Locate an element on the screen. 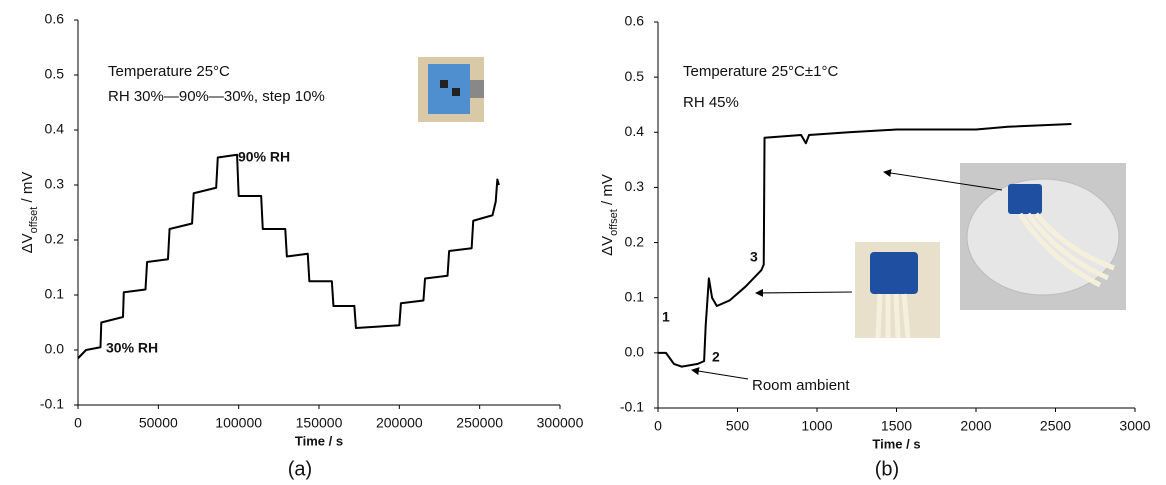 The image size is (1166, 485). annotation: 90% RH is located at coordinates (264, 157).